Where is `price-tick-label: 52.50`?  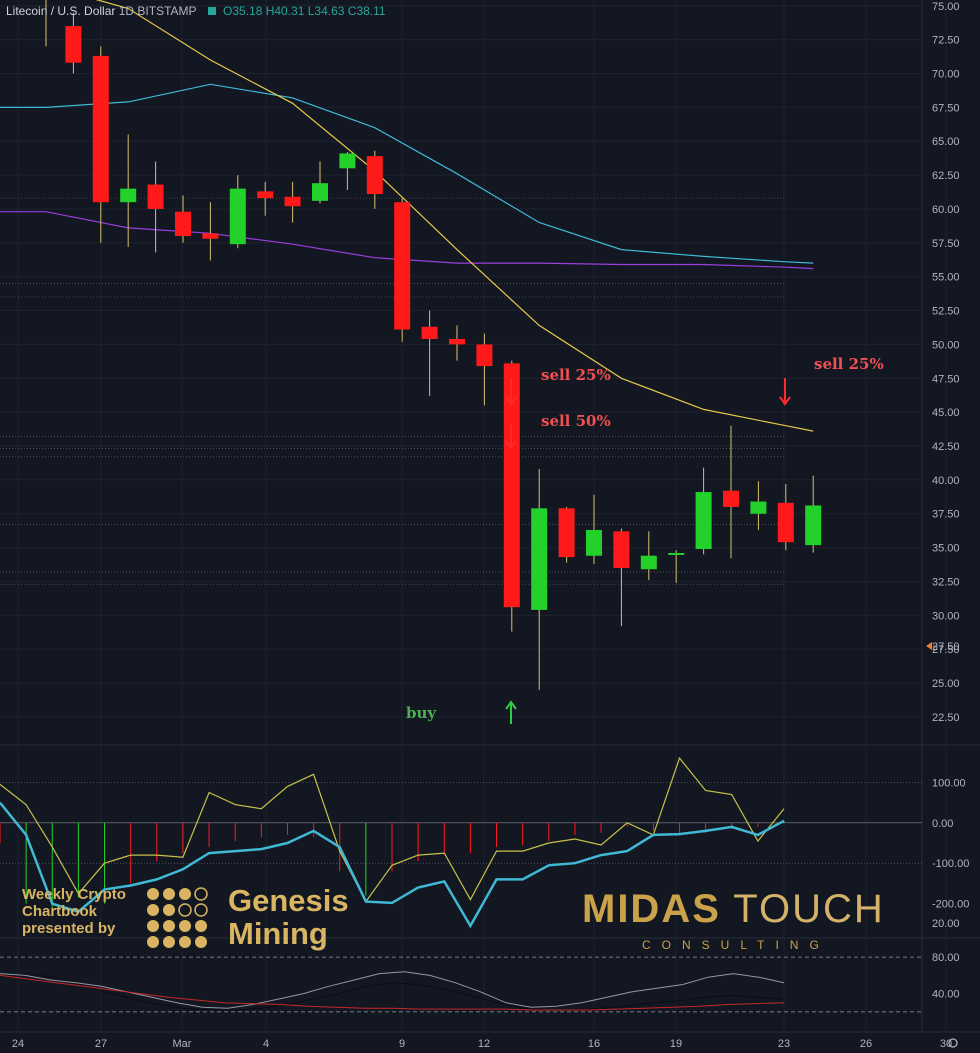 price-tick-label: 52.50 is located at coordinates (946, 312).